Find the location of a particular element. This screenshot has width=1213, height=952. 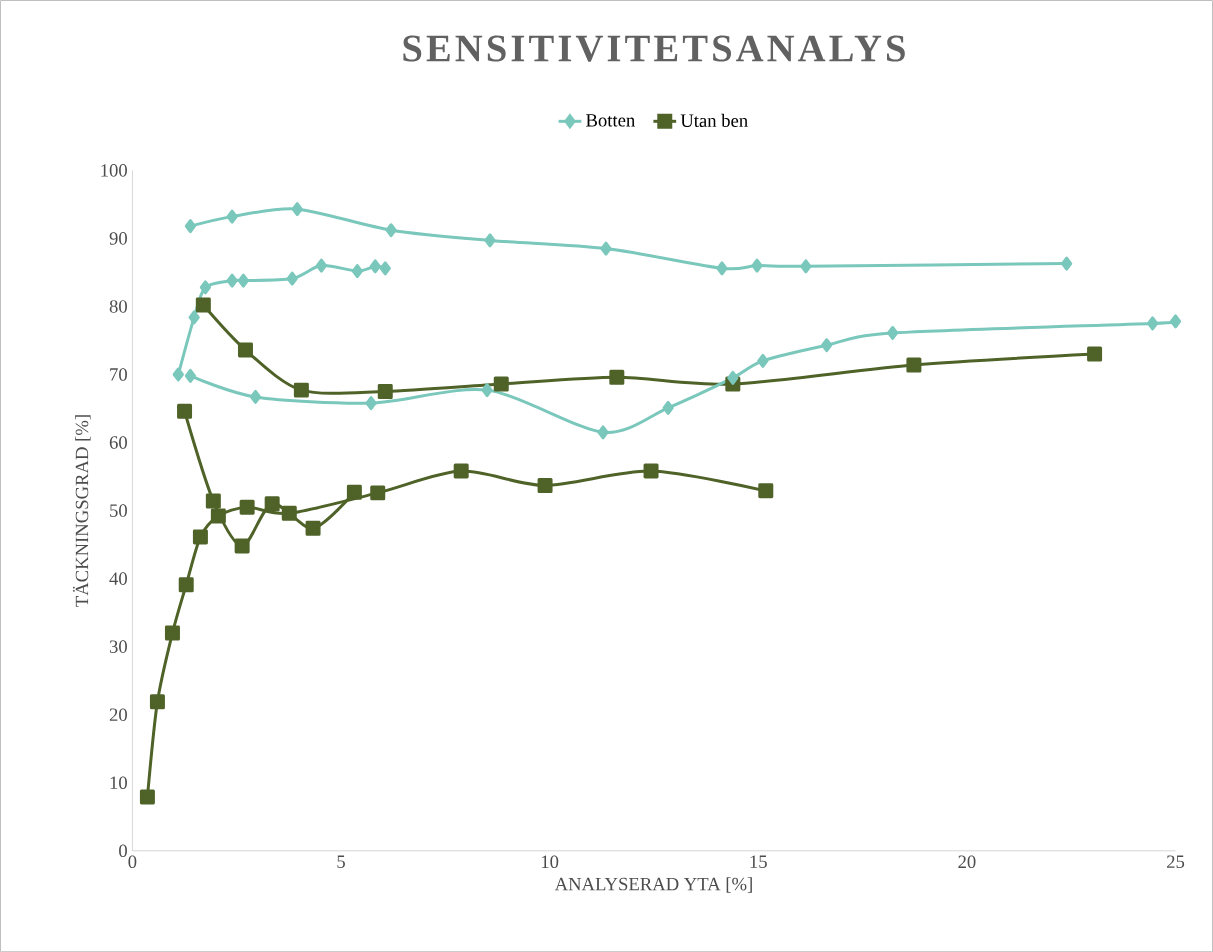

y-tick-label: 50 is located at coordinates (118, 510).